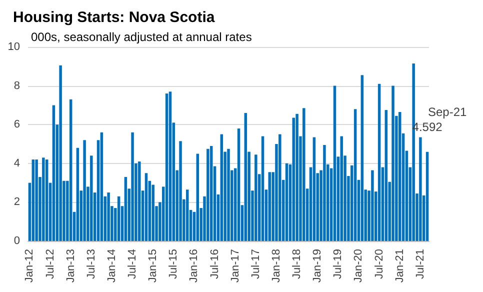 The image size is (483, 292). I want to click on x-tick-label: Jul-14, so click(132, 264).